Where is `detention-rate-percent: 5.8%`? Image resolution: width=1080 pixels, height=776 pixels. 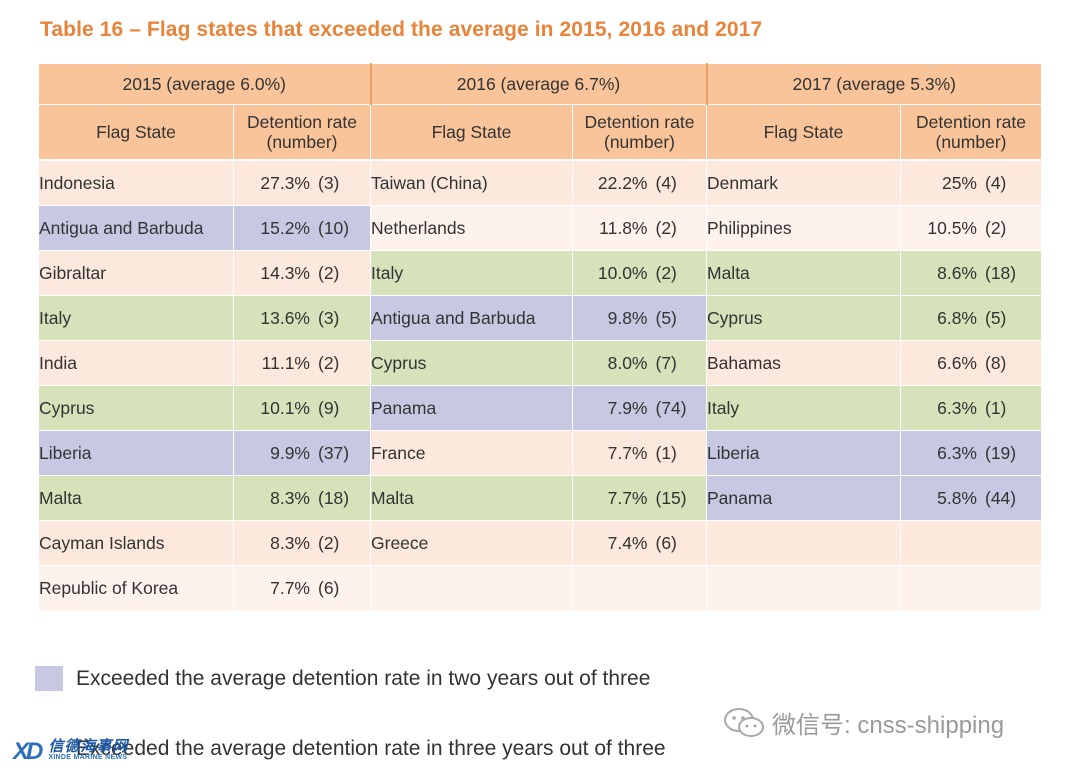
detention-rate-percent: 5.8% is located at coordinates (957, 497).